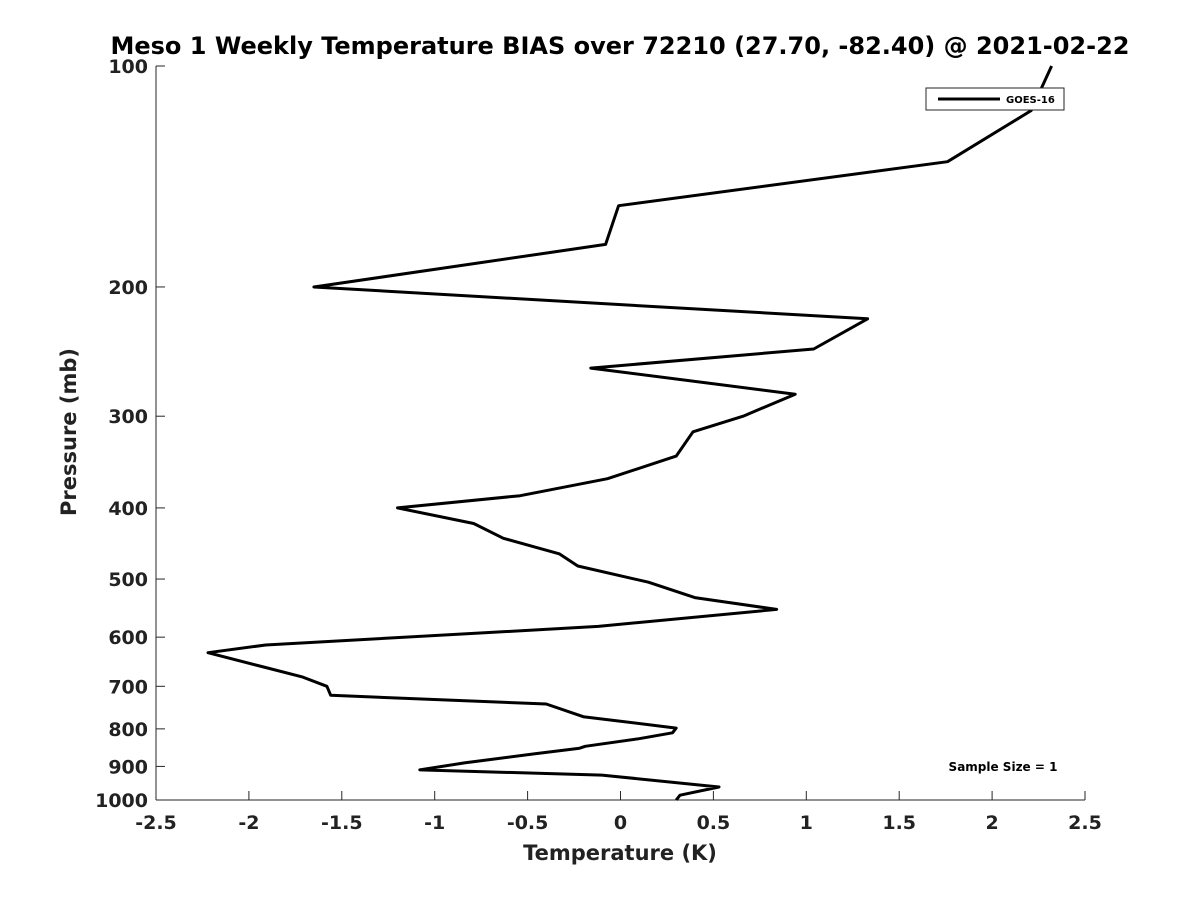  Describe the element at coordinates (248, 823) in the screenshot. I see `x-tick-label: -2` at that location.